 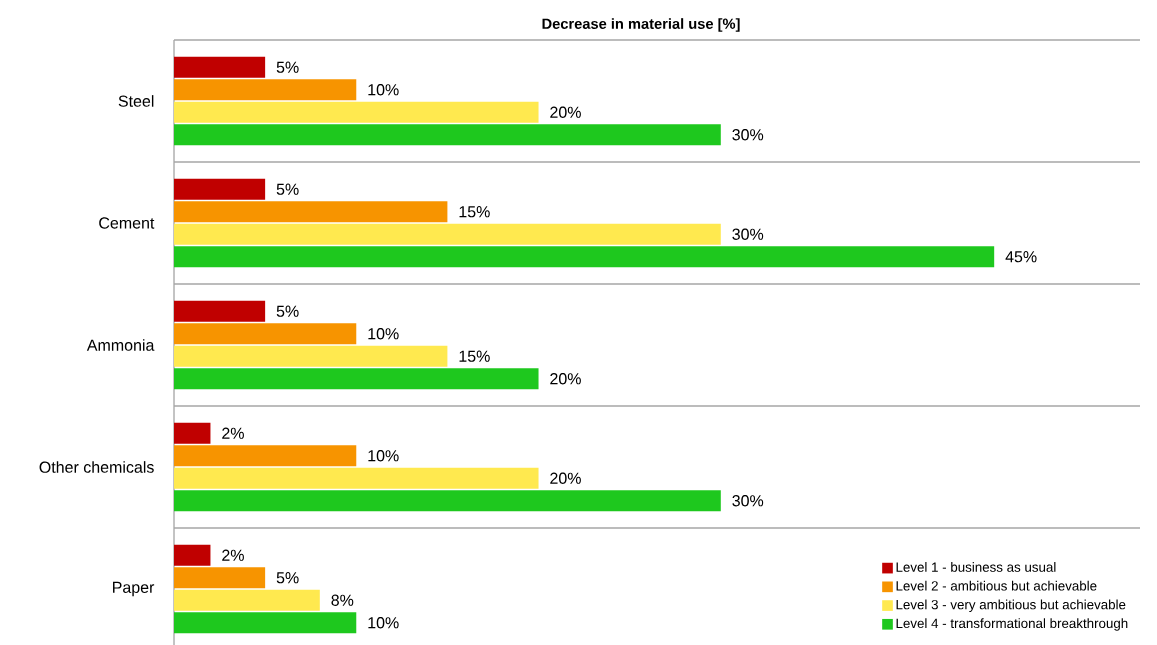 I want to click on legend-label: Level 4 - transformational breakthrough, so click(x=1012, y=624).